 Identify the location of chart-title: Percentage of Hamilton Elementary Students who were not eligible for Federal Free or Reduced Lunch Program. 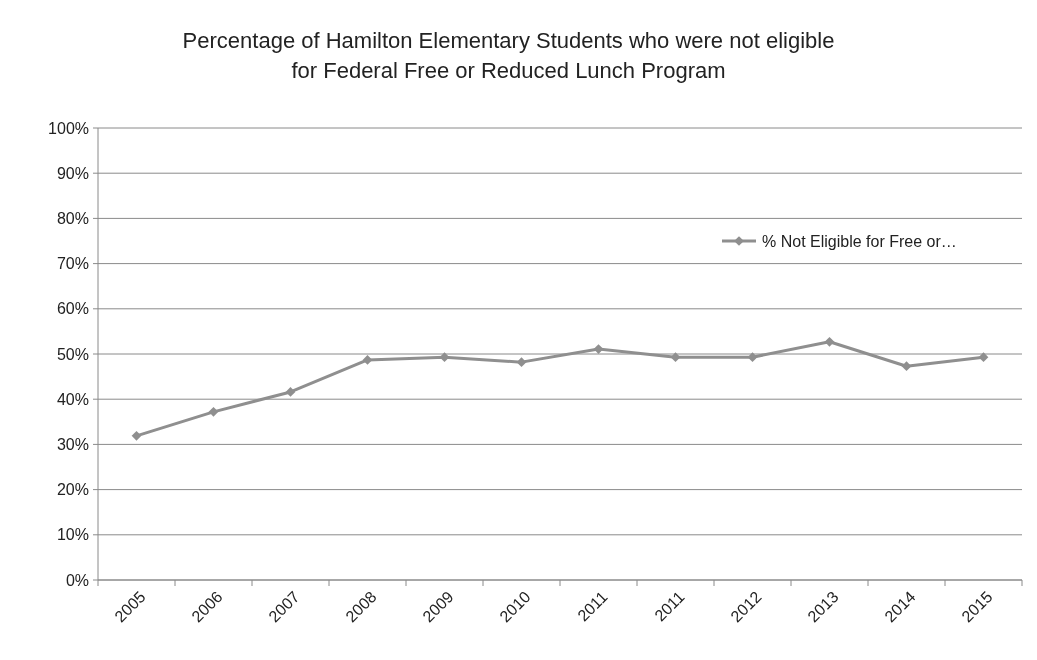
(508, 55).